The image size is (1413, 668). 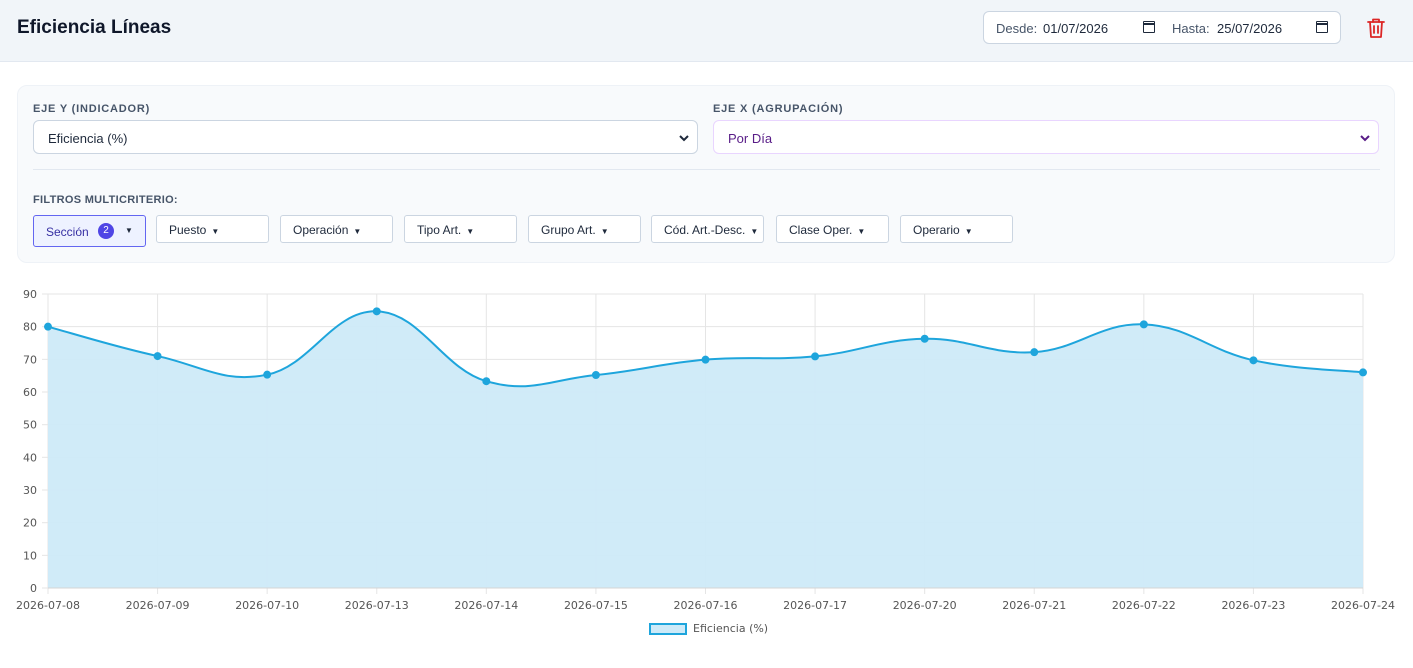 What do you see at coordinates (30, 359) in the screenshot?
I see `y-tick-label: 70` at bounding box center [30, 359].